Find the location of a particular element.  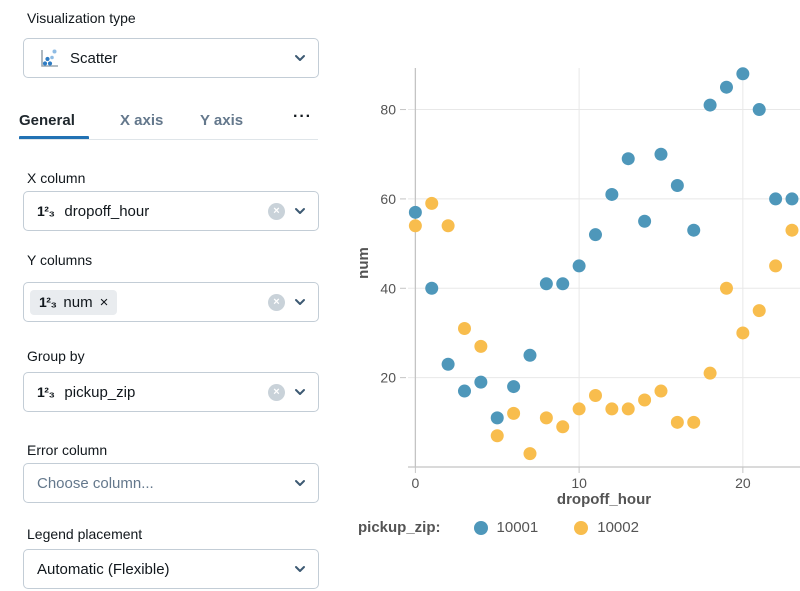

tab-divider is located at coordinates (168, 139).